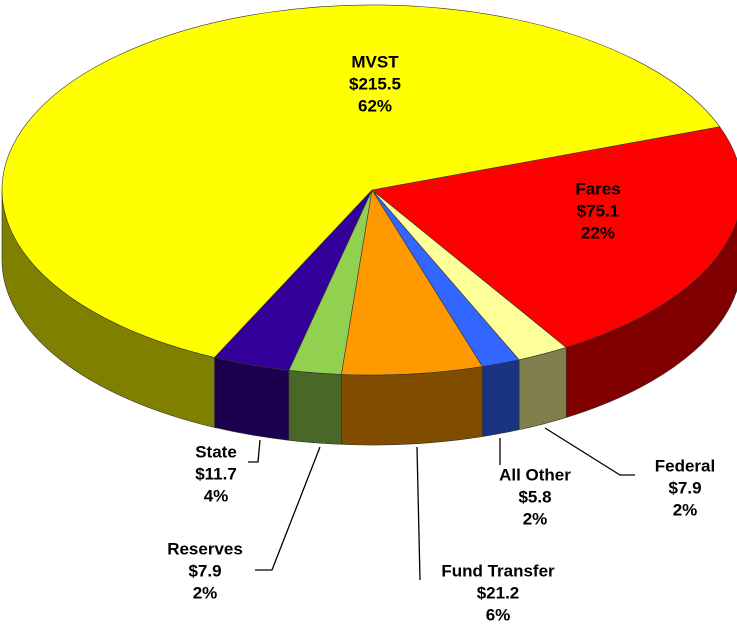  What do you see at coordinates (375, 61) in the screenshot?
I see `slice-name: MVST` at bounding box center [375, 61].